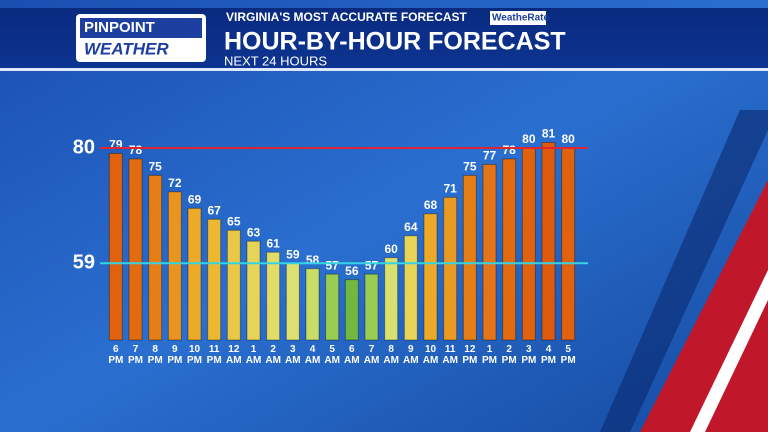 The image size is (768, 432). What do you see at coordinates (352, 271) in the screenshot?
I see `value-label: 56` at bounding box center [352, 271].